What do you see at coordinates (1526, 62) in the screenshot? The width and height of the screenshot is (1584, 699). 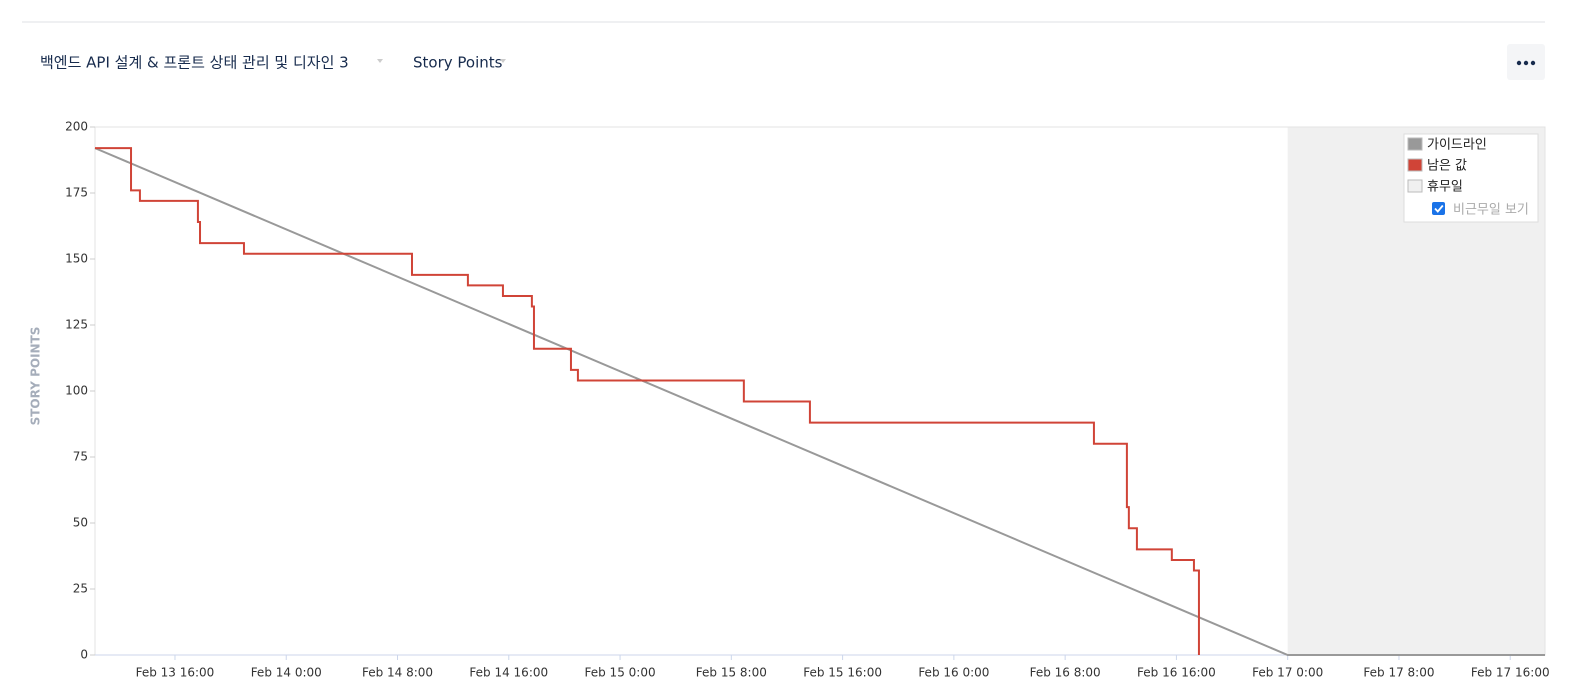 I see `more-button` at bounding box center [1526, 62].